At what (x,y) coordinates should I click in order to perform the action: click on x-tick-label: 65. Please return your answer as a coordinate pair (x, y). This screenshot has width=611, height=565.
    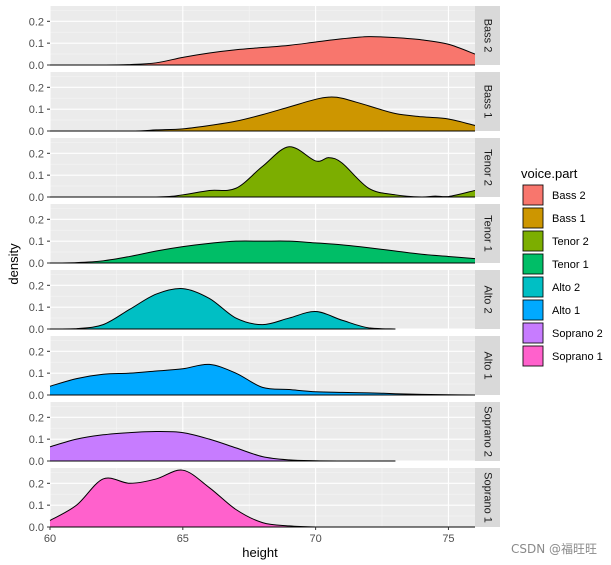
    Looking at the image, I should click on (183, 539).